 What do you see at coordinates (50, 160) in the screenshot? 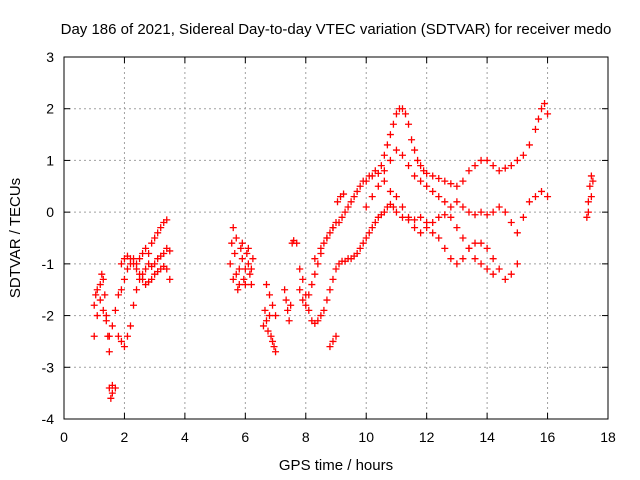
I see `y-tick-label: 1` at bounding box center [50, 160].